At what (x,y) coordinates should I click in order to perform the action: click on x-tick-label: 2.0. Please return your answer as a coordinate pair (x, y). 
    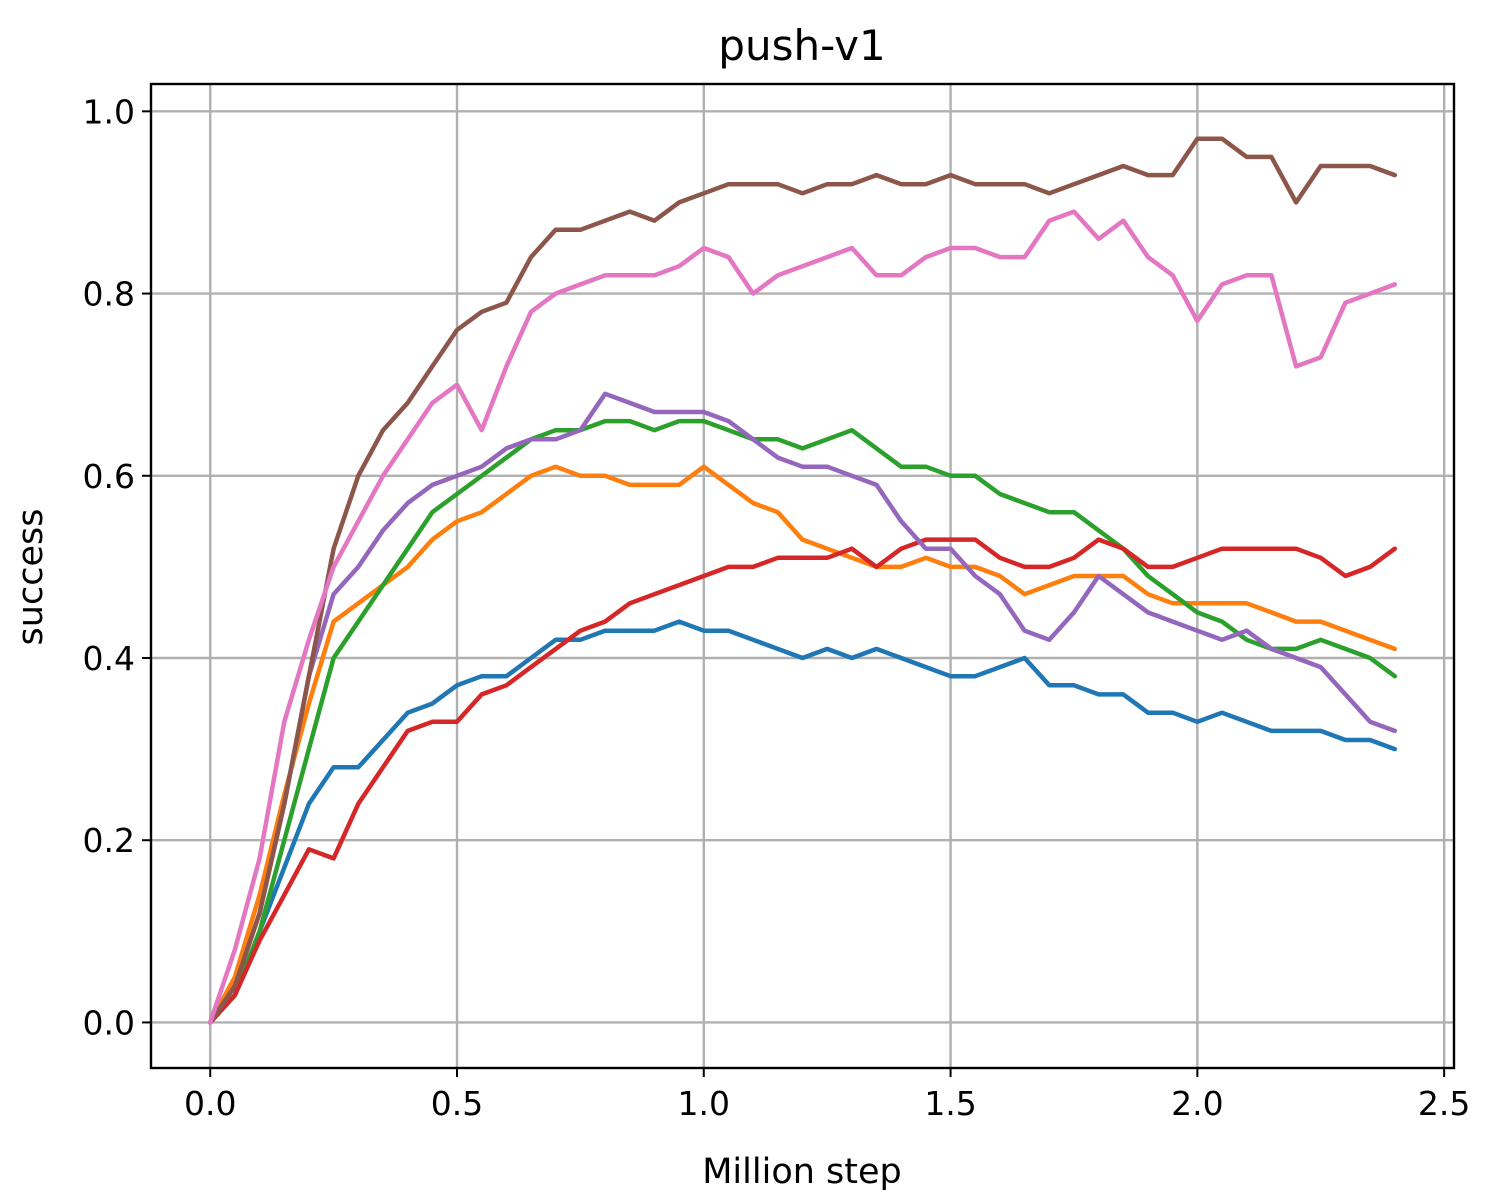
    Looking at the image, I should click on (1197, 1103).